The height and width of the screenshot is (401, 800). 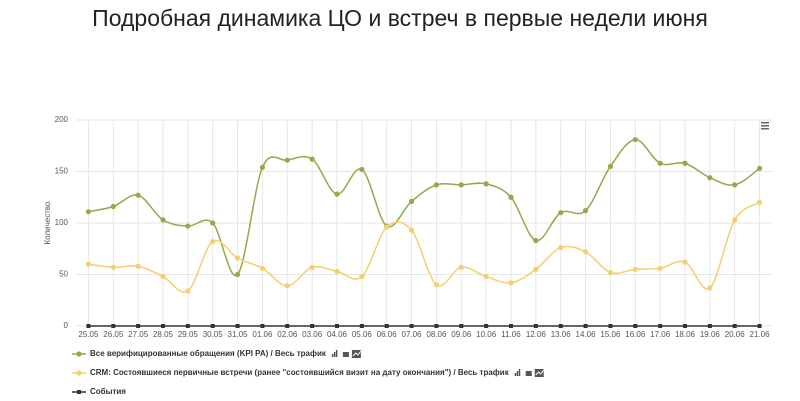 I want to click on y-tick-label: 0, so click(x=66, y=325).